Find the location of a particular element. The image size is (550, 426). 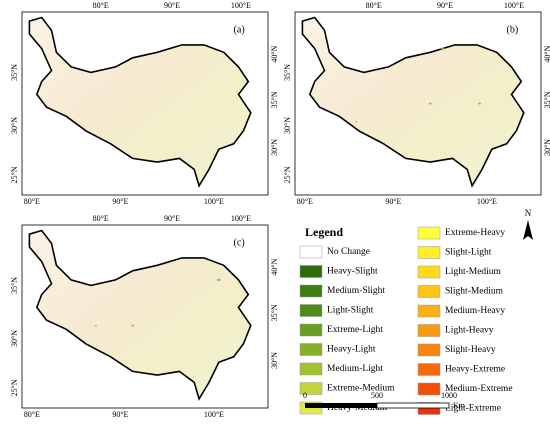

legend-label: Medium-Heavy is located at coordinates (475, 311).